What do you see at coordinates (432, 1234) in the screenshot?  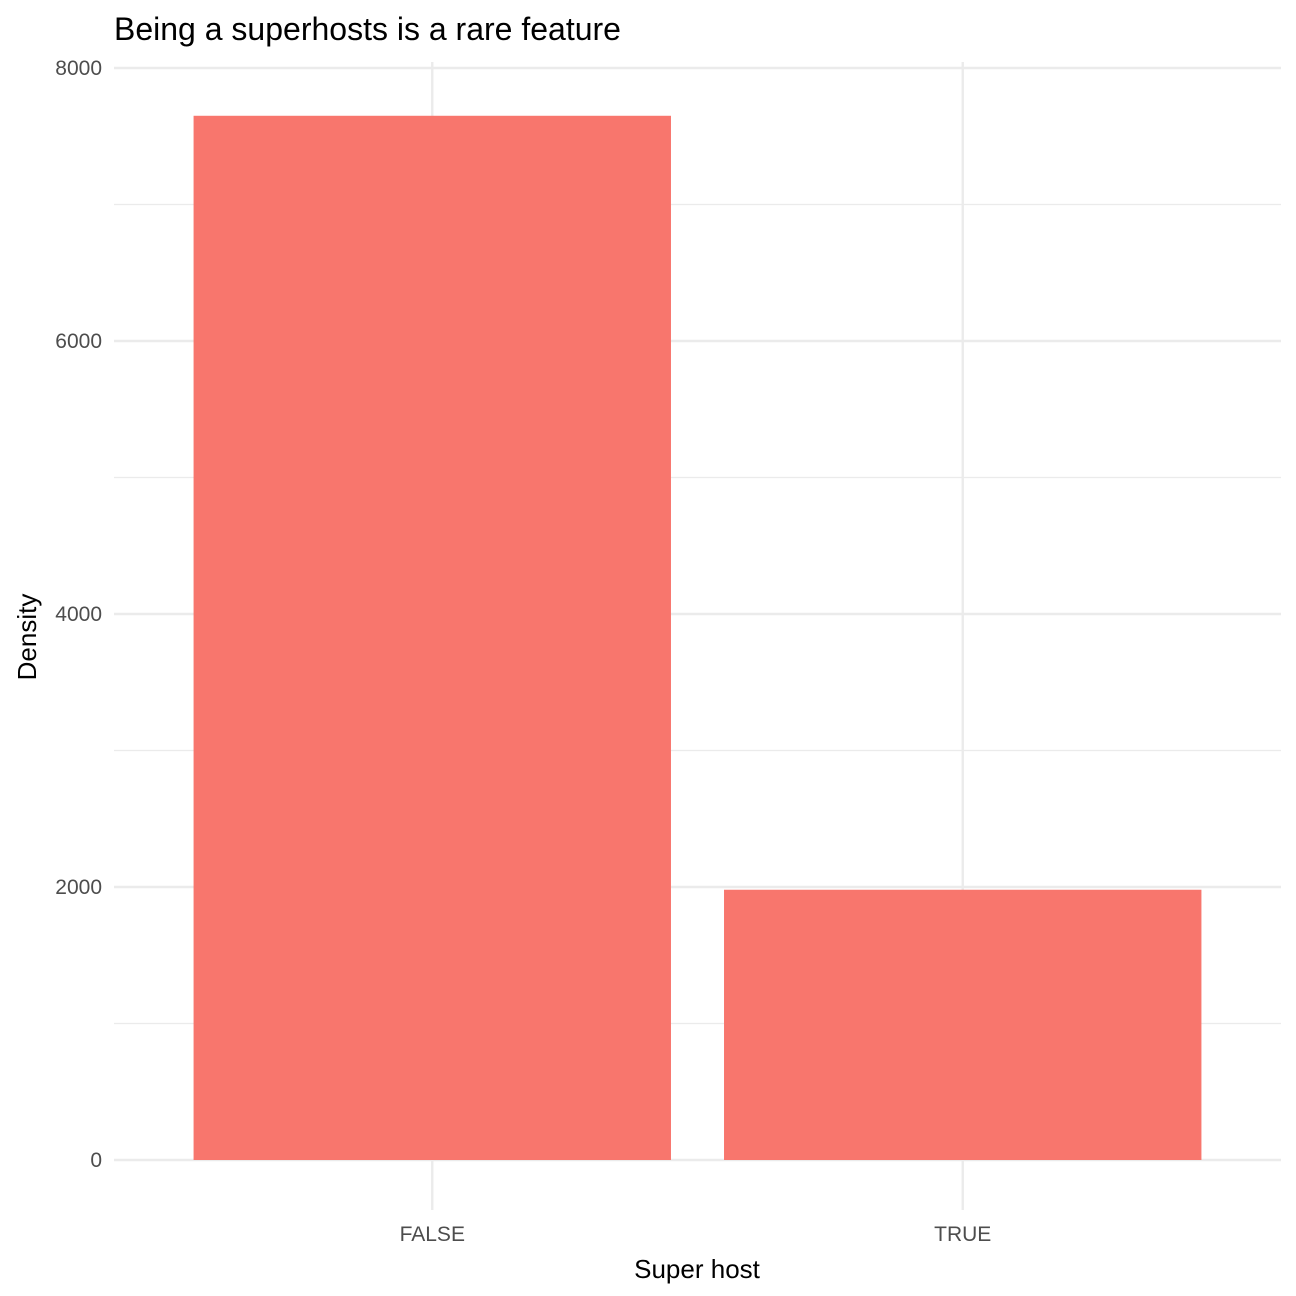 I see `x-tick-label: FALSE` at bounding box center [432, 1234].